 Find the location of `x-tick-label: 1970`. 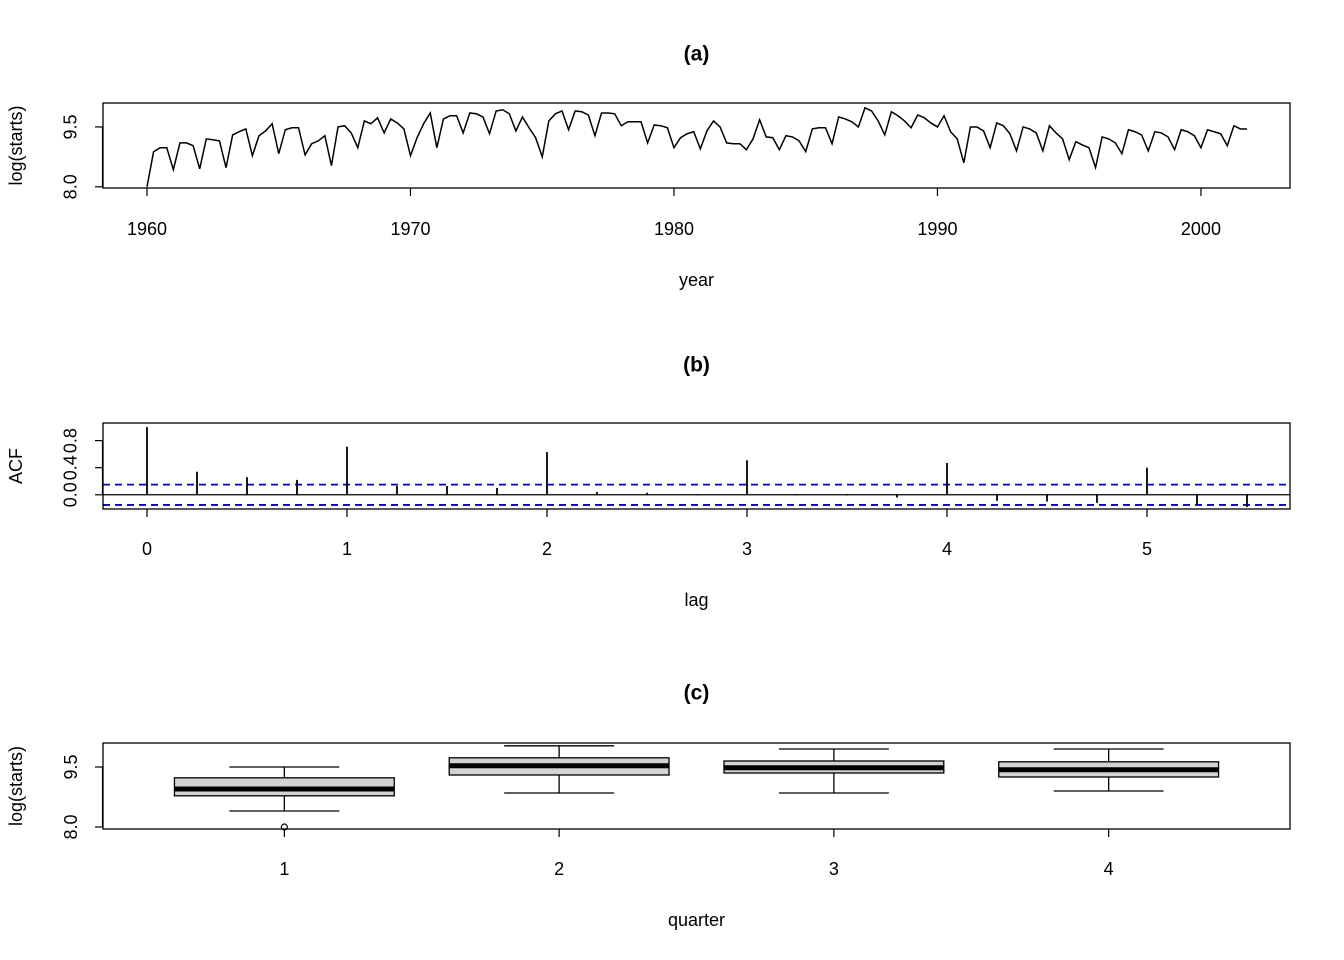

x-tick-label: 1970 is located at coordinates (410, 229).